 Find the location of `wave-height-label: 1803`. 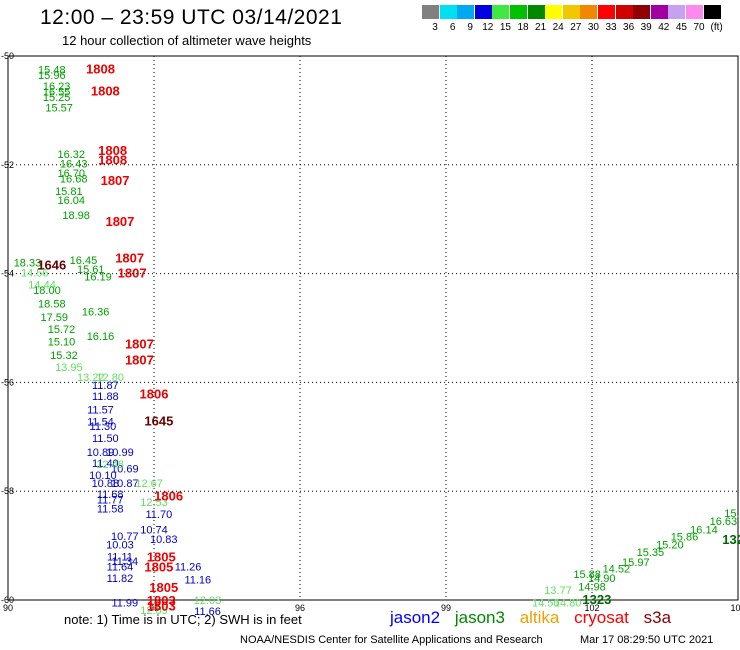

wave-height-label: 1803 is located at coordinates (161, 606).